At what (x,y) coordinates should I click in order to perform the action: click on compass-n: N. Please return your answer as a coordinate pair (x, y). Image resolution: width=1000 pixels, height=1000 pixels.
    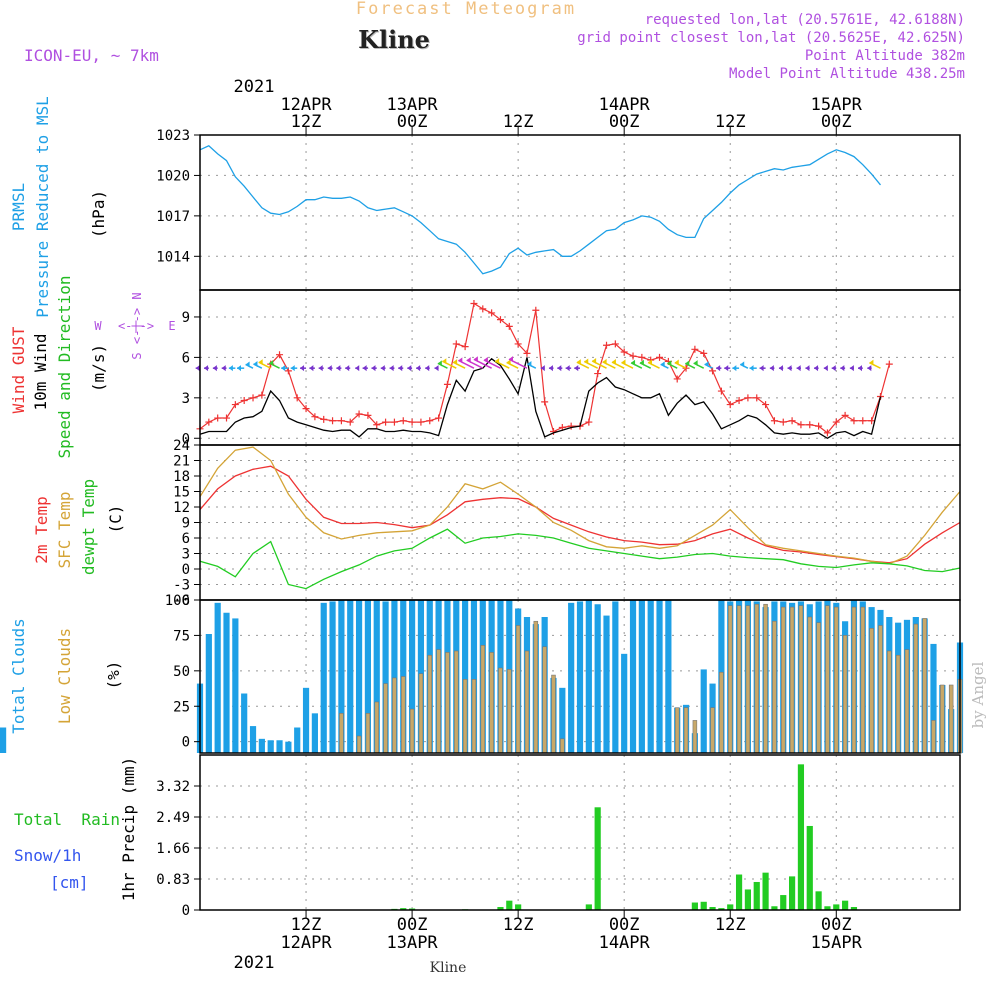
    Looking at the image, I should click on (137, 295).